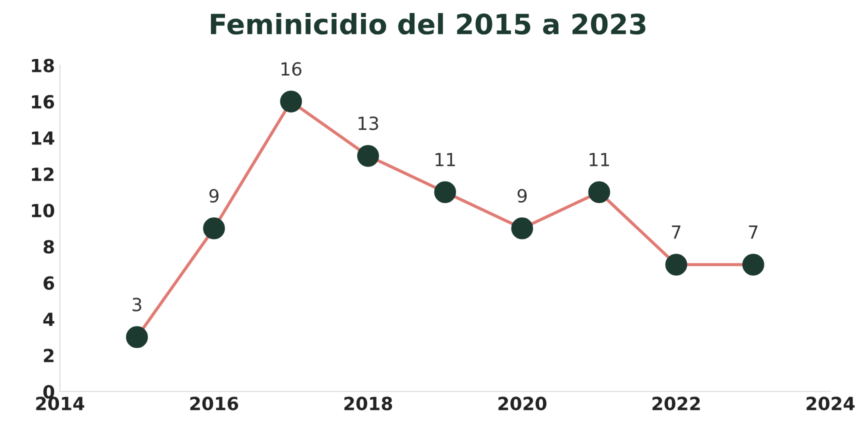 The width and height of the screenshot is (856, 435). Describe the element at coordinates (428, 24) in the screenshot. I see `chart-title: Feminicidio del 2015 a 2023` at that location.